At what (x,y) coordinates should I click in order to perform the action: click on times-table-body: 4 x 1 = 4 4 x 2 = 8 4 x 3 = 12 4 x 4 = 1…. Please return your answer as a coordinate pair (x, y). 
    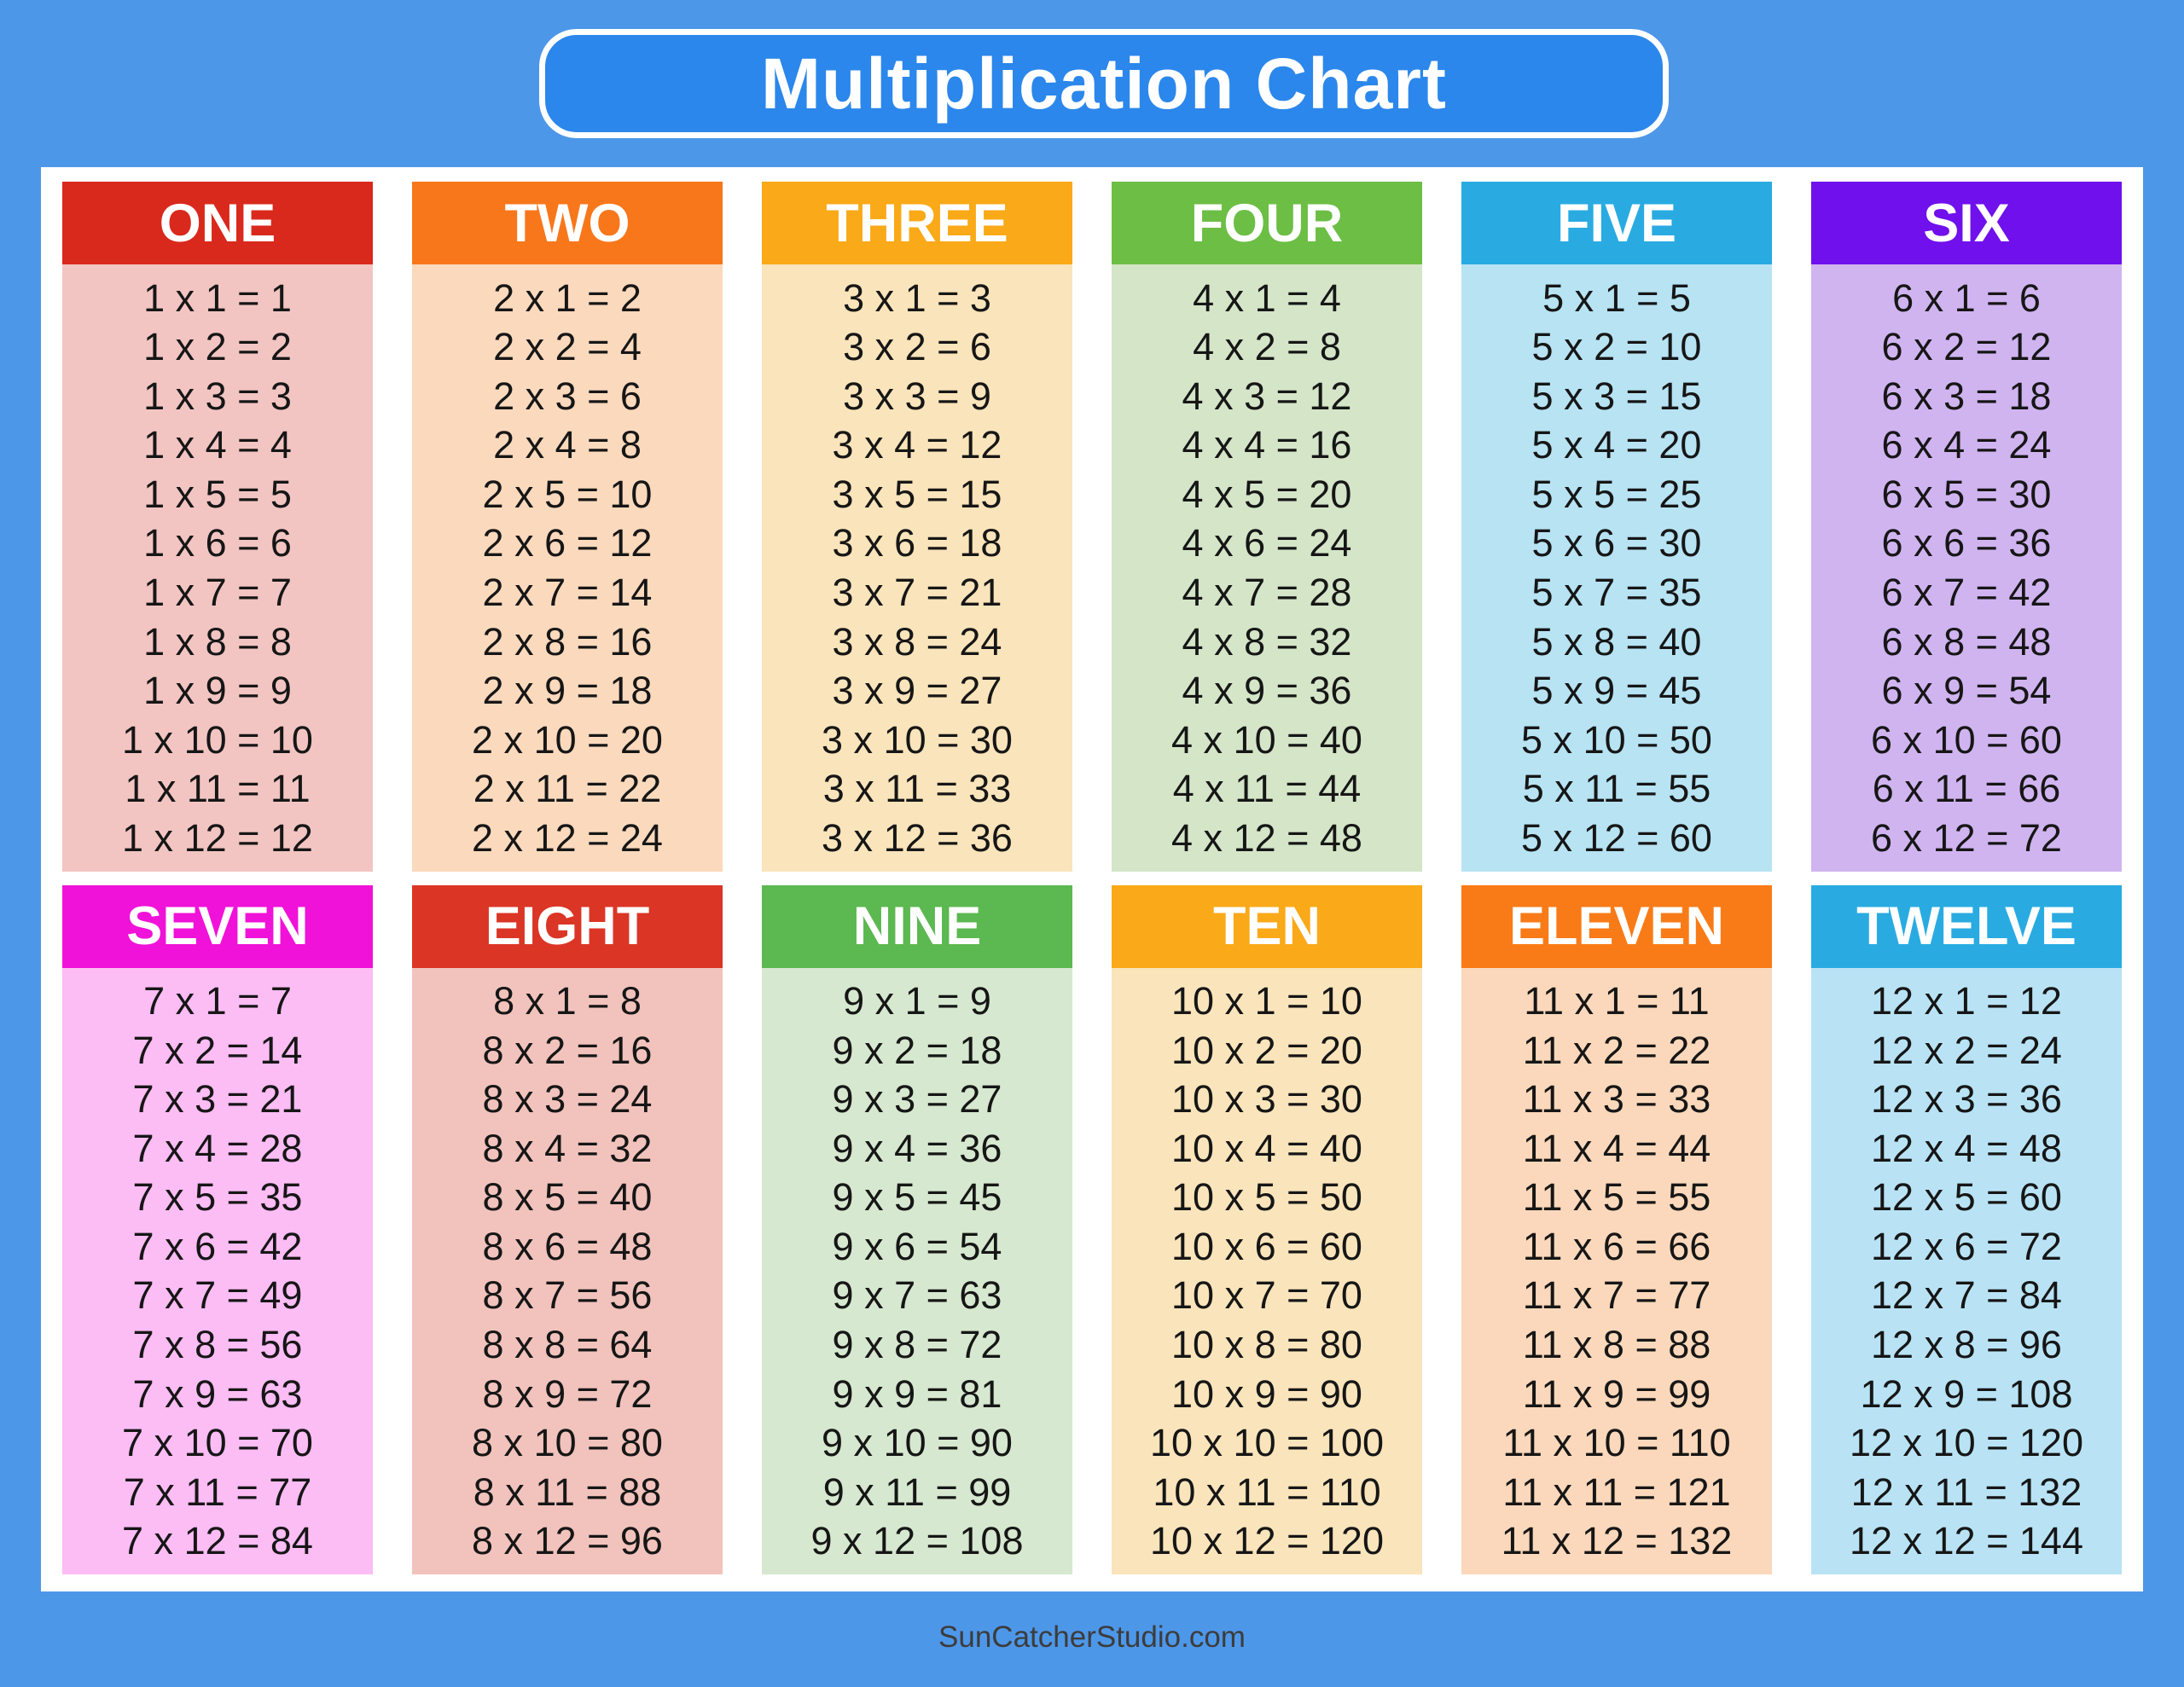
    Looking at the image, I should click on (1267, 568).